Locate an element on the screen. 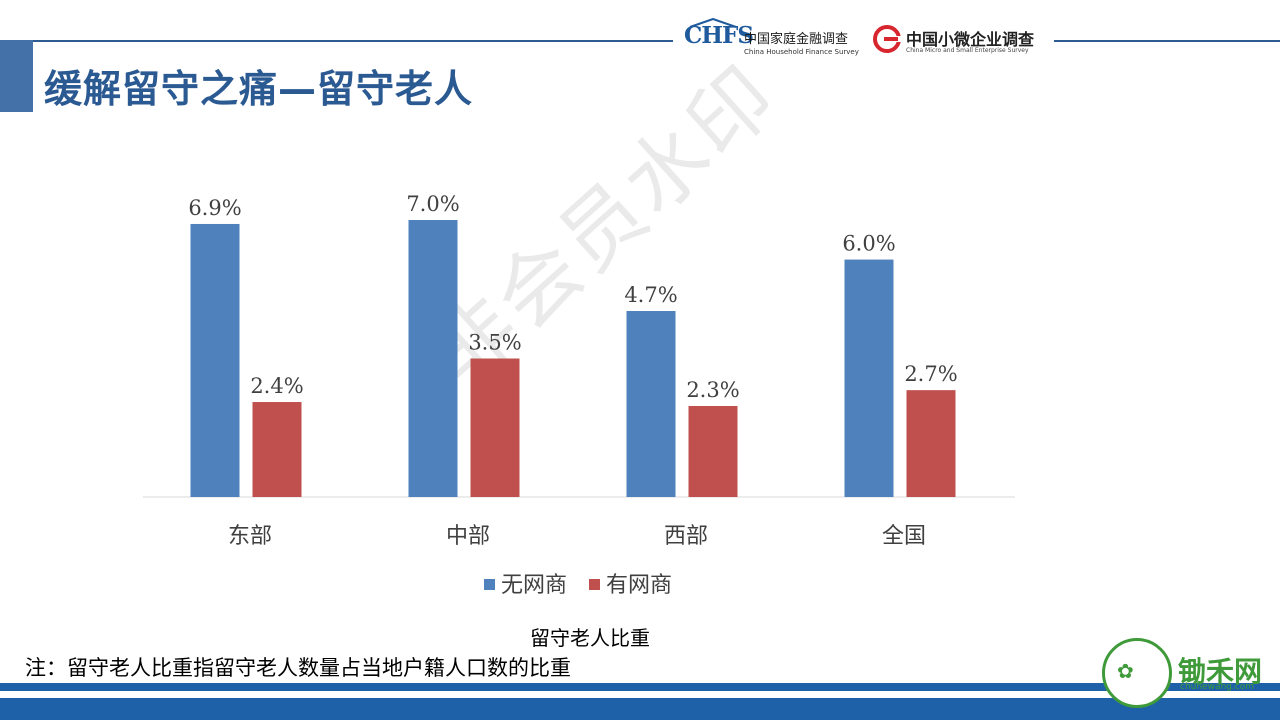  chfs-mark: CHFS is located at coordinates (719, 35).